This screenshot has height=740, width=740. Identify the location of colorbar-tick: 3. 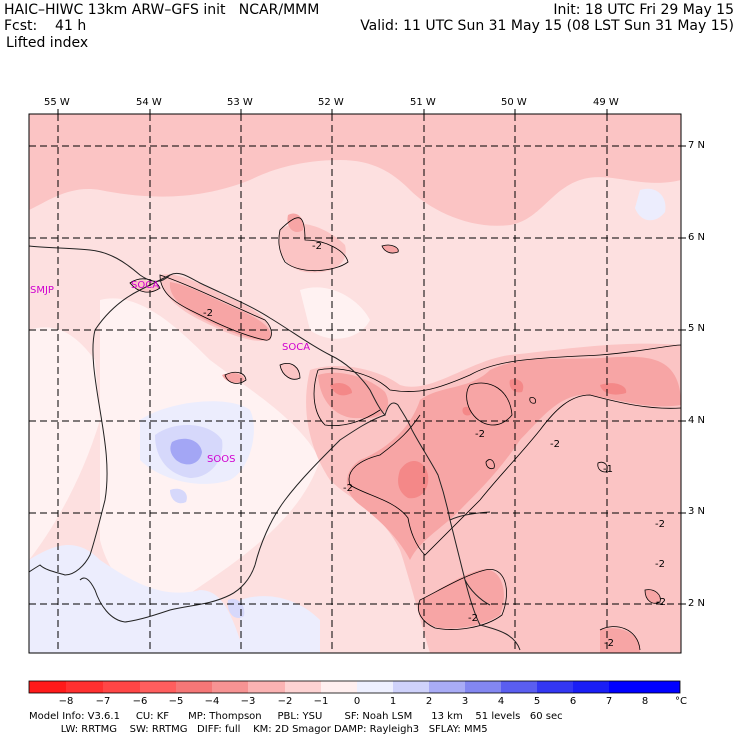
(465, 701).